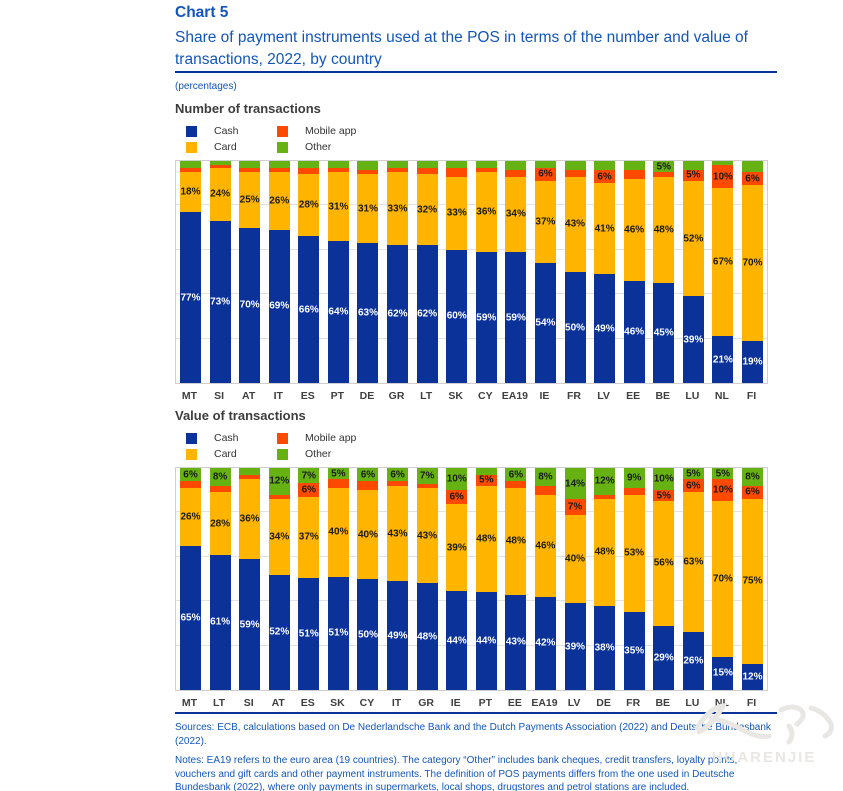  What do you see at coordinates (723, 579) in the screenshot?
I see `segment-card: 70%` at bounding box center [723, 579].